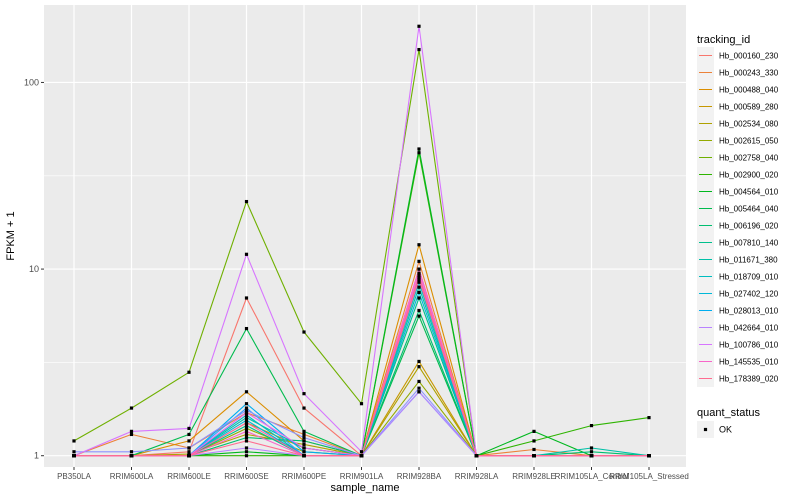  Describe the element at coordinates (749, 56) in the screenshot. I see `legend-label: Hb_000160_230` at that location.